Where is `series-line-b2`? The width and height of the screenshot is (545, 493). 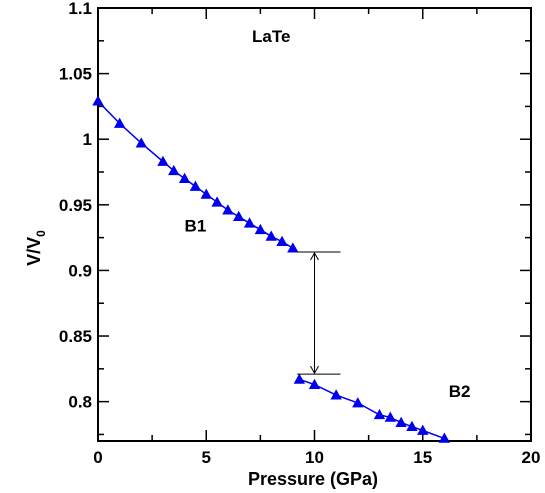 series-line-b2 is located at coordinates (372, 409).